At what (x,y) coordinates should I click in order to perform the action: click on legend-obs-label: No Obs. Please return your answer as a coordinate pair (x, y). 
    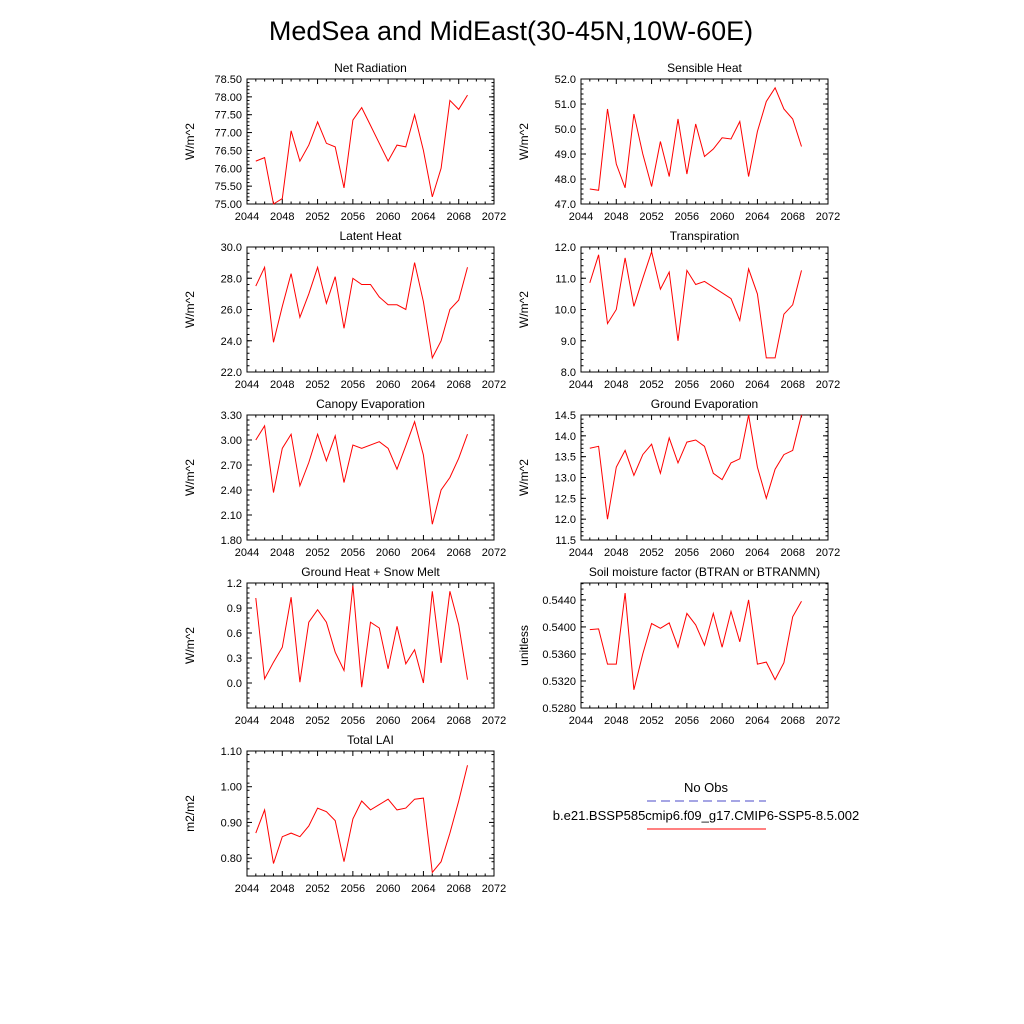
    Looking at the image, I should click on (706, 787).